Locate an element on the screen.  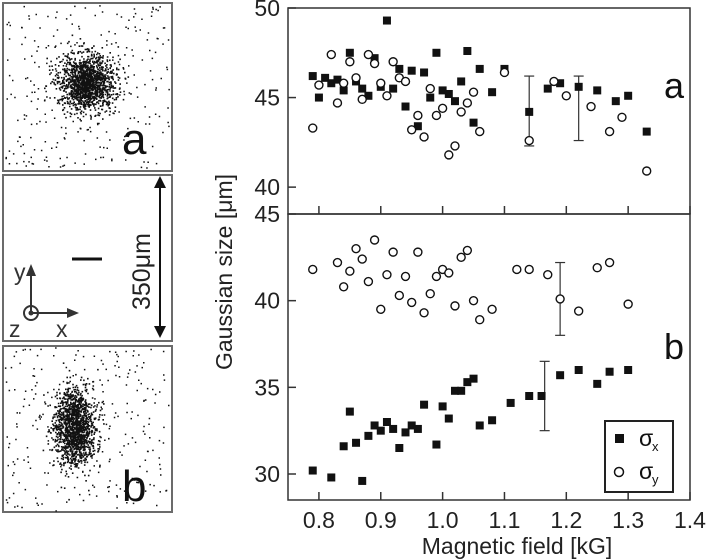
panel-label-a: a is located at coordinates (674, 85).